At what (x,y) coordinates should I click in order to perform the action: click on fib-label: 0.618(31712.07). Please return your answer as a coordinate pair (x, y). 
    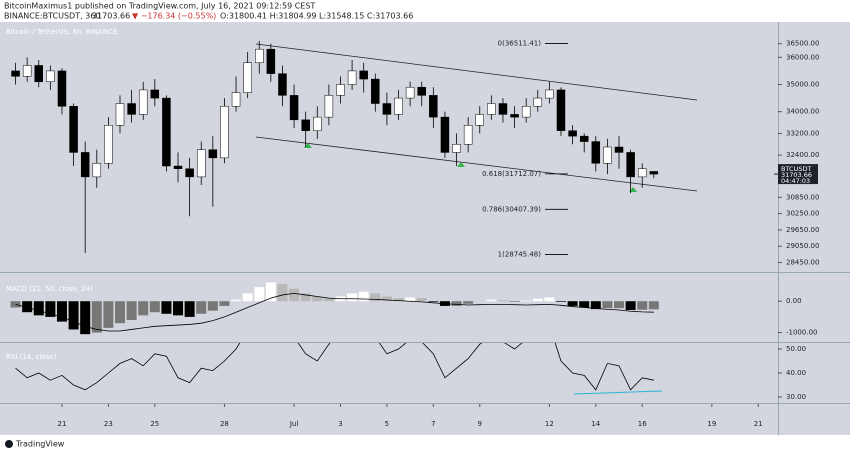
    Looking at the image, I should click on (511, 174).